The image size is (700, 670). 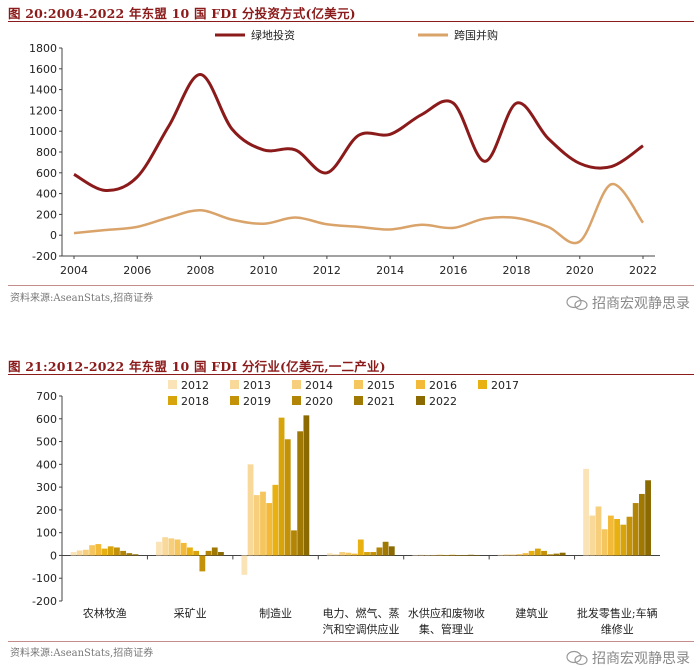 What do you see at coordinates (74, 270) in the screenshot?
I see `x-tick-label: 2004` at bounding box center [74, 270].